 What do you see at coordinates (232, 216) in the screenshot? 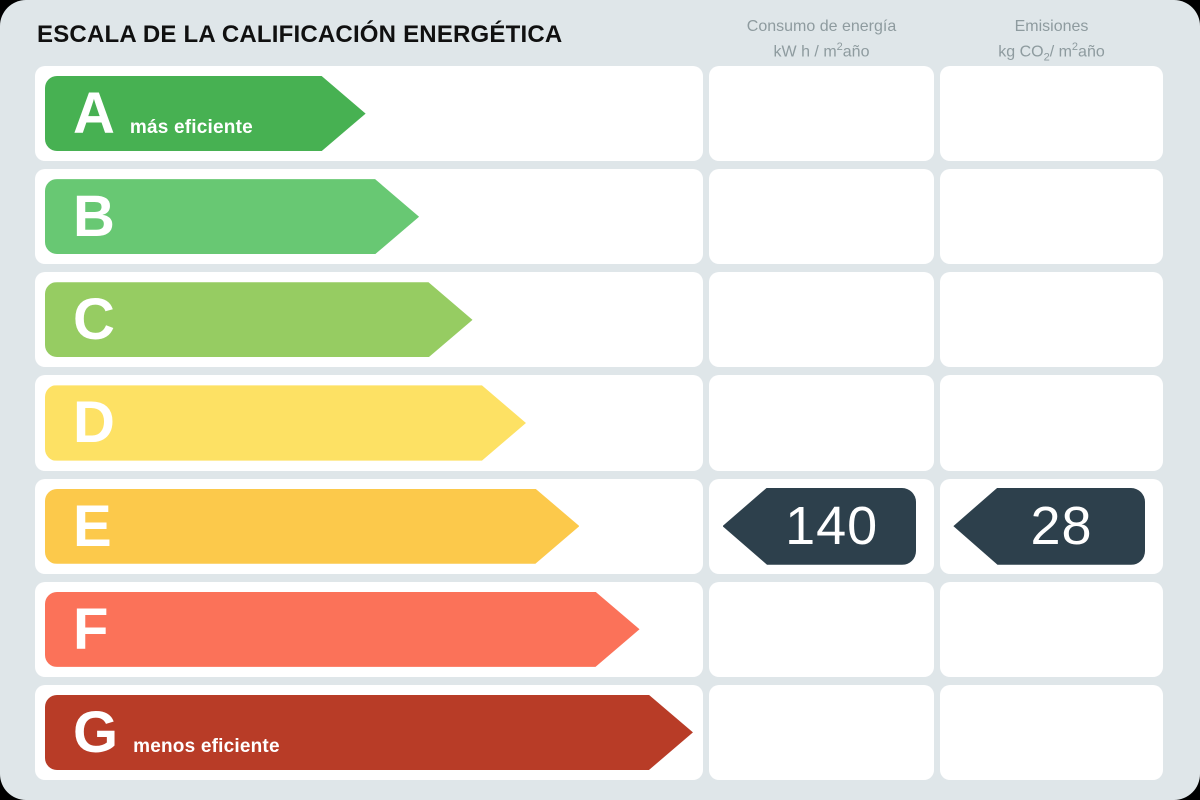
I see `rating-arrow-b: B` at bounding box center [232, 216].